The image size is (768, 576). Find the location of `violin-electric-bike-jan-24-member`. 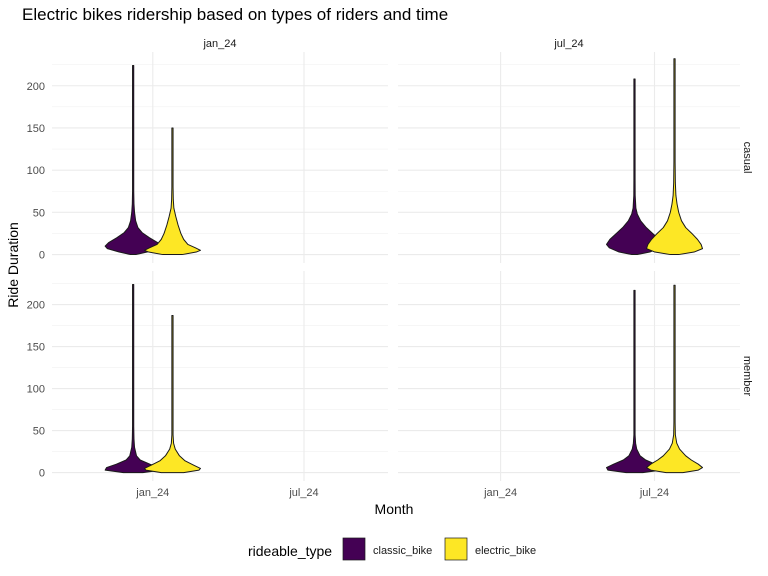

violin-electric-bike-jan-24-member is located at coordinates (172, 394).